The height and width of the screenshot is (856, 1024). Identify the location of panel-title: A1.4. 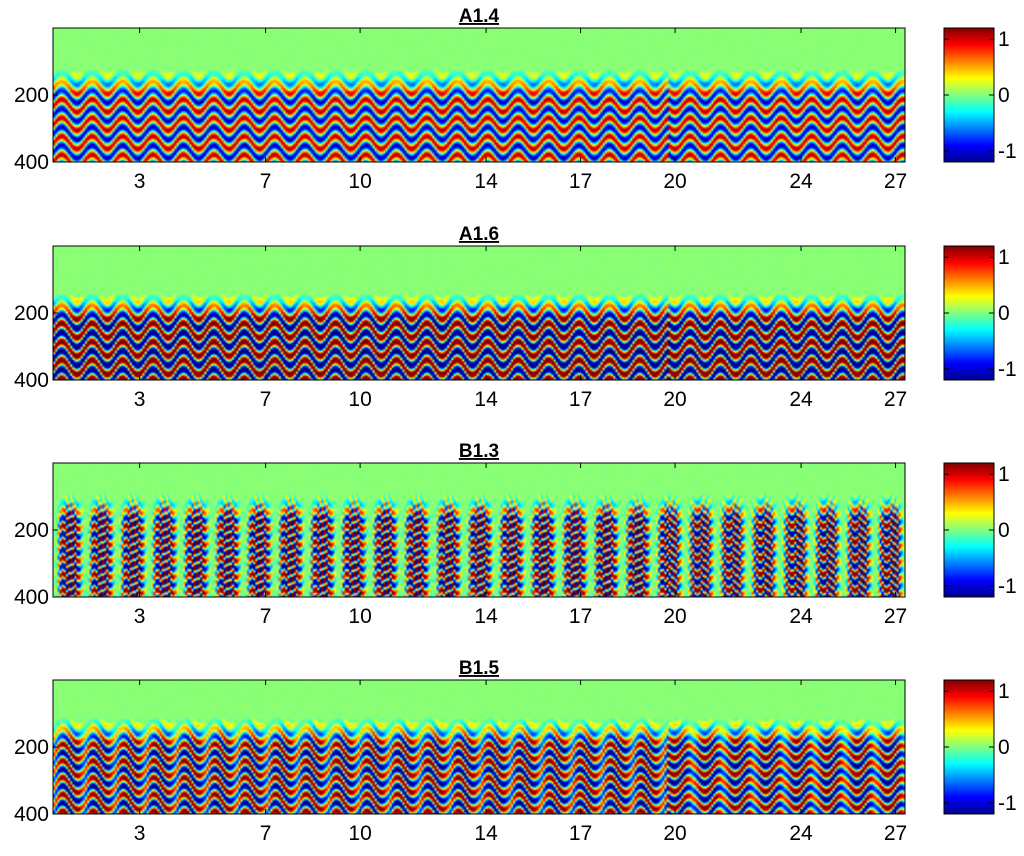
(479, 16).